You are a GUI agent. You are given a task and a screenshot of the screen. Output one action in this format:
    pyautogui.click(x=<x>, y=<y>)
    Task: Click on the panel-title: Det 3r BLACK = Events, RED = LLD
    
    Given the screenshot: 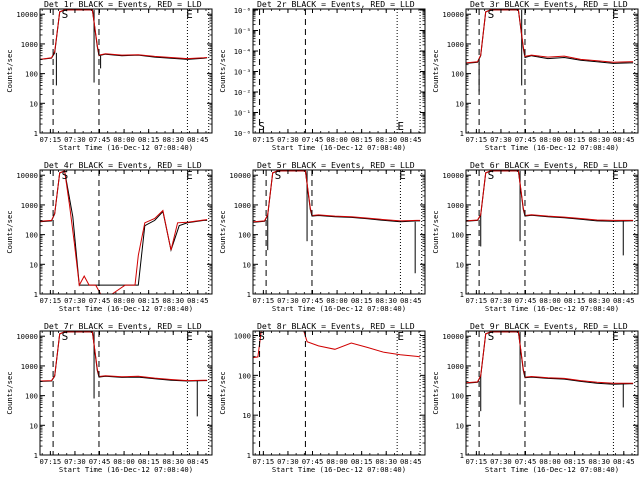 What is the action you would take?
    pyautogui.click(x=549, y=4)
    